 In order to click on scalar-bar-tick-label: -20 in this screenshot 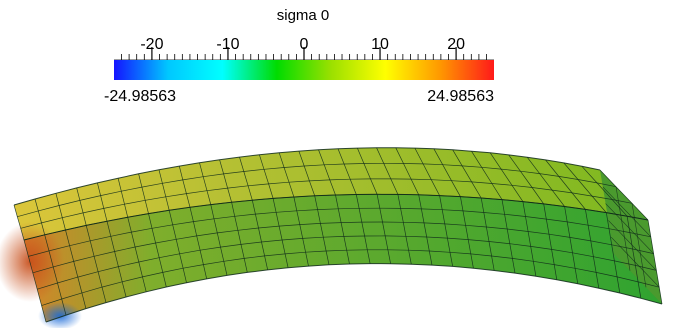, I will do `click(151, 44)`.